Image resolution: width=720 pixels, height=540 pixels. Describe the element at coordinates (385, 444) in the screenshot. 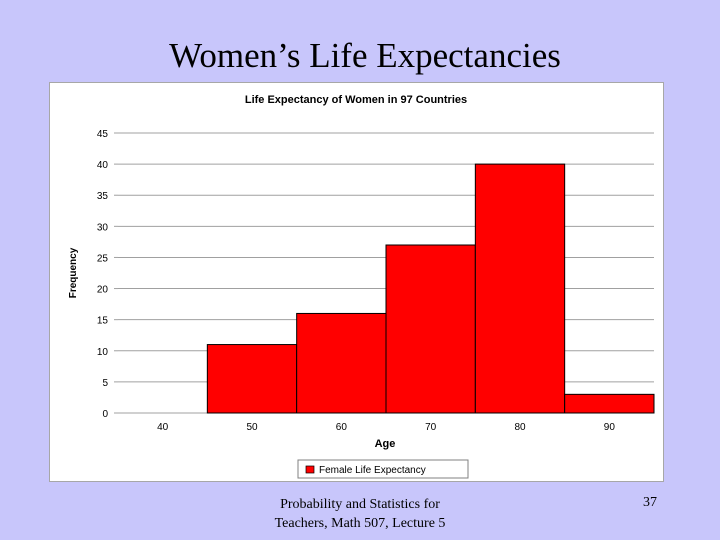

I see `x-axis-label: Age` at that location.